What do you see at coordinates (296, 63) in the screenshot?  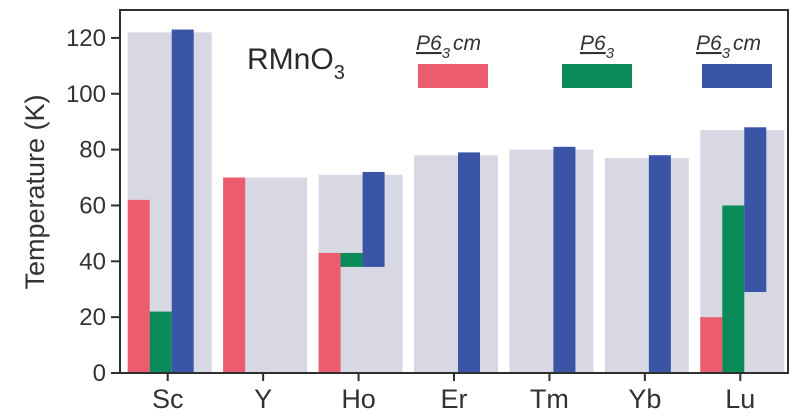 I see `chart-title: RMnO3` at bounding box center [296, 63].